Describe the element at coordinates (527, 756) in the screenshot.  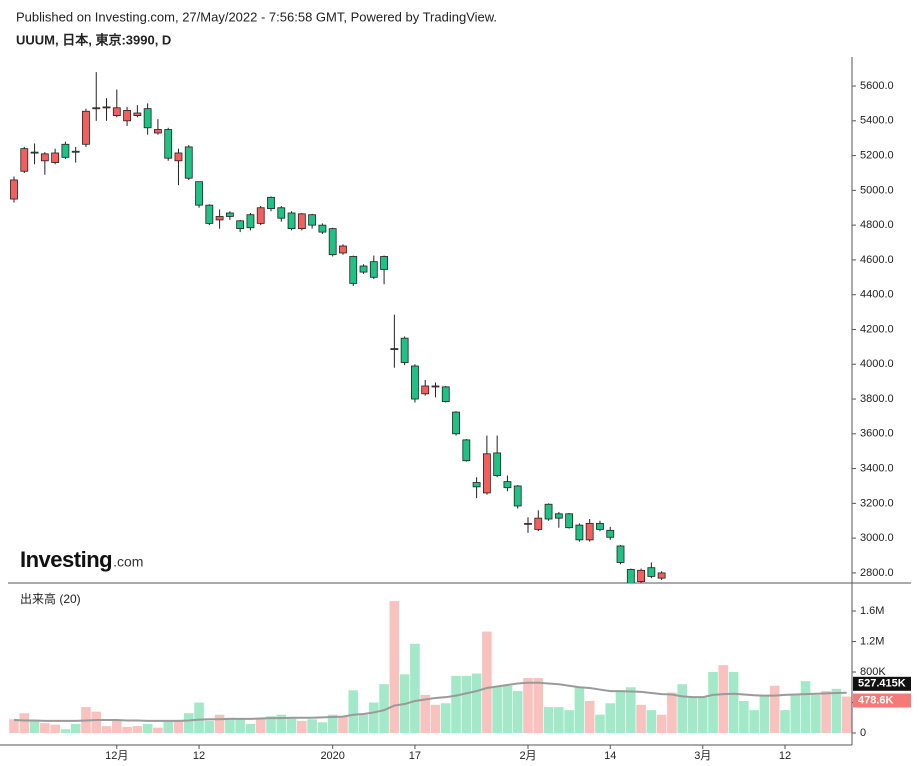
I see `x-tick-label: 2月` at that location.